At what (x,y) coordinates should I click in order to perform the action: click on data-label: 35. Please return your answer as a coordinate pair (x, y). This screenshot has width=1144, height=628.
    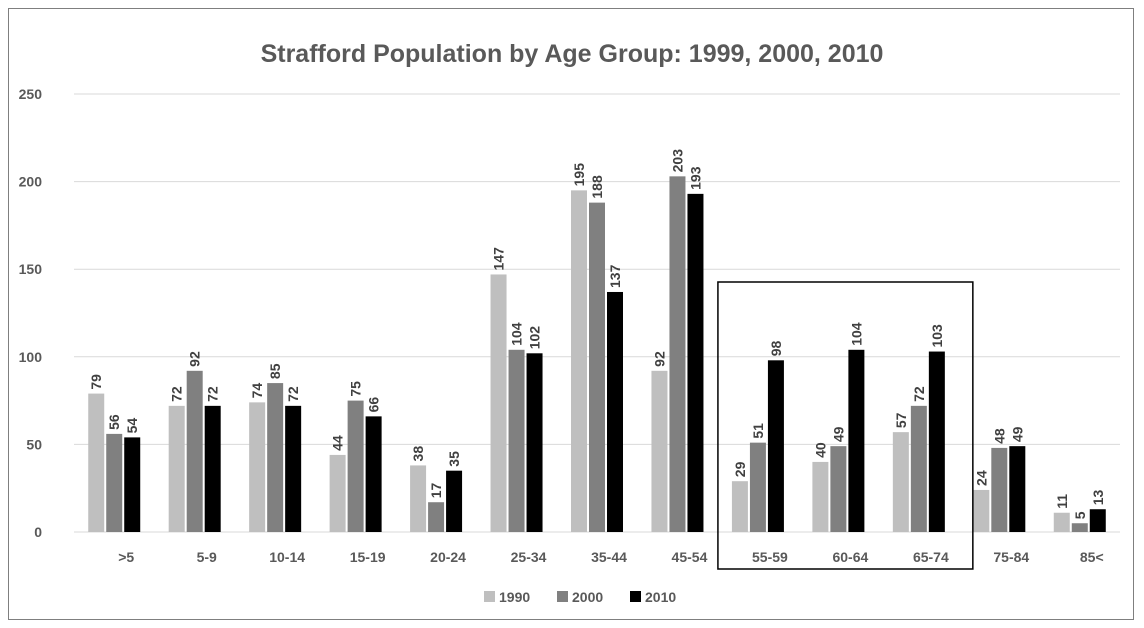
    Looking at the image, I should click on (454, 459).